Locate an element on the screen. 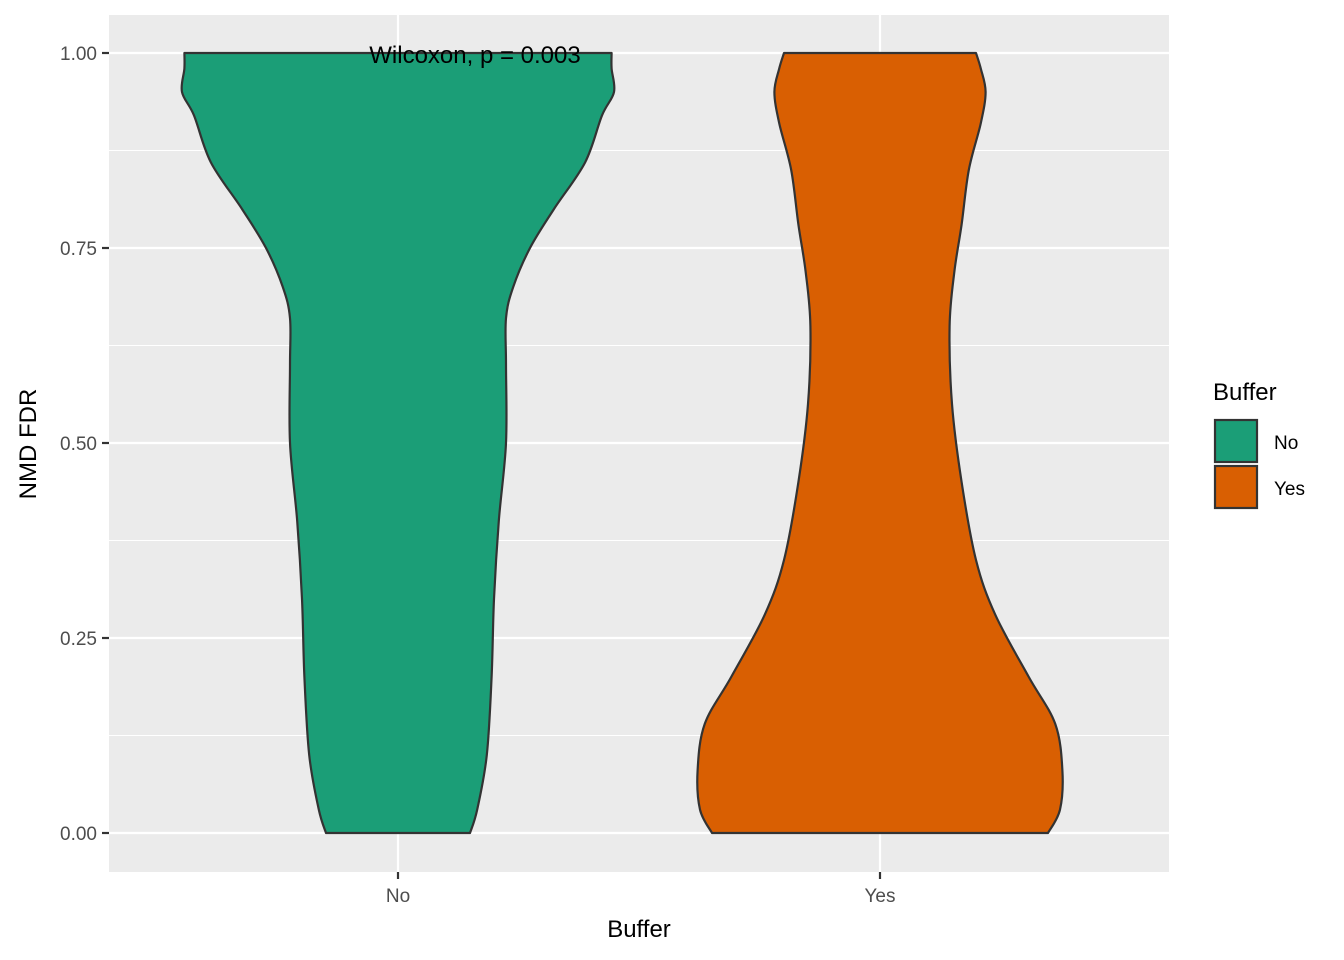 This screenshot has height=960, width=1344. legend-key-no is located at coordinates (1236, 441).